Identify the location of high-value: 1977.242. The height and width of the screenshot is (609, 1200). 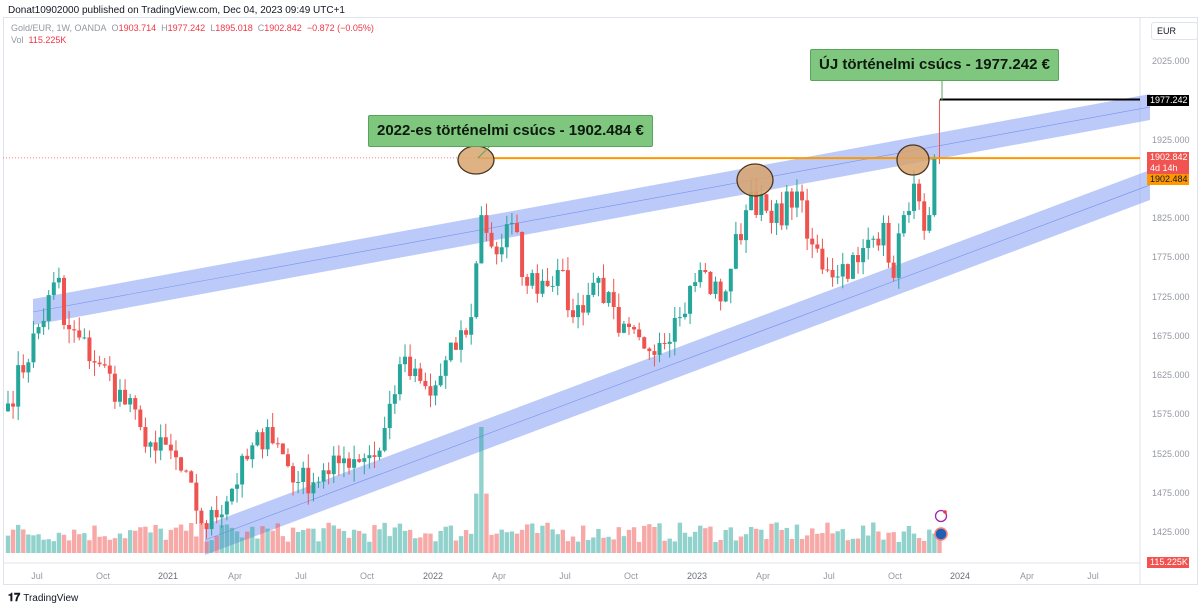
(186, 28).